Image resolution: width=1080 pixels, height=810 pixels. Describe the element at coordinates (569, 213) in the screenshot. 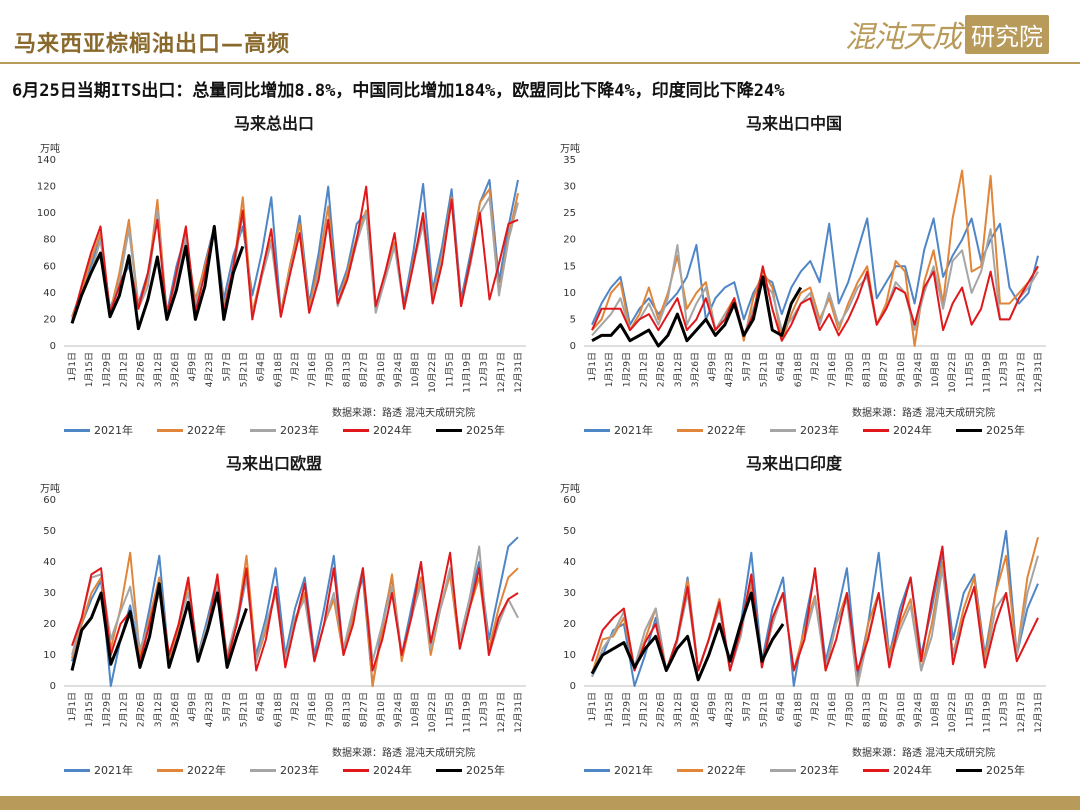

I see `y-tick-label: 25` at that location.